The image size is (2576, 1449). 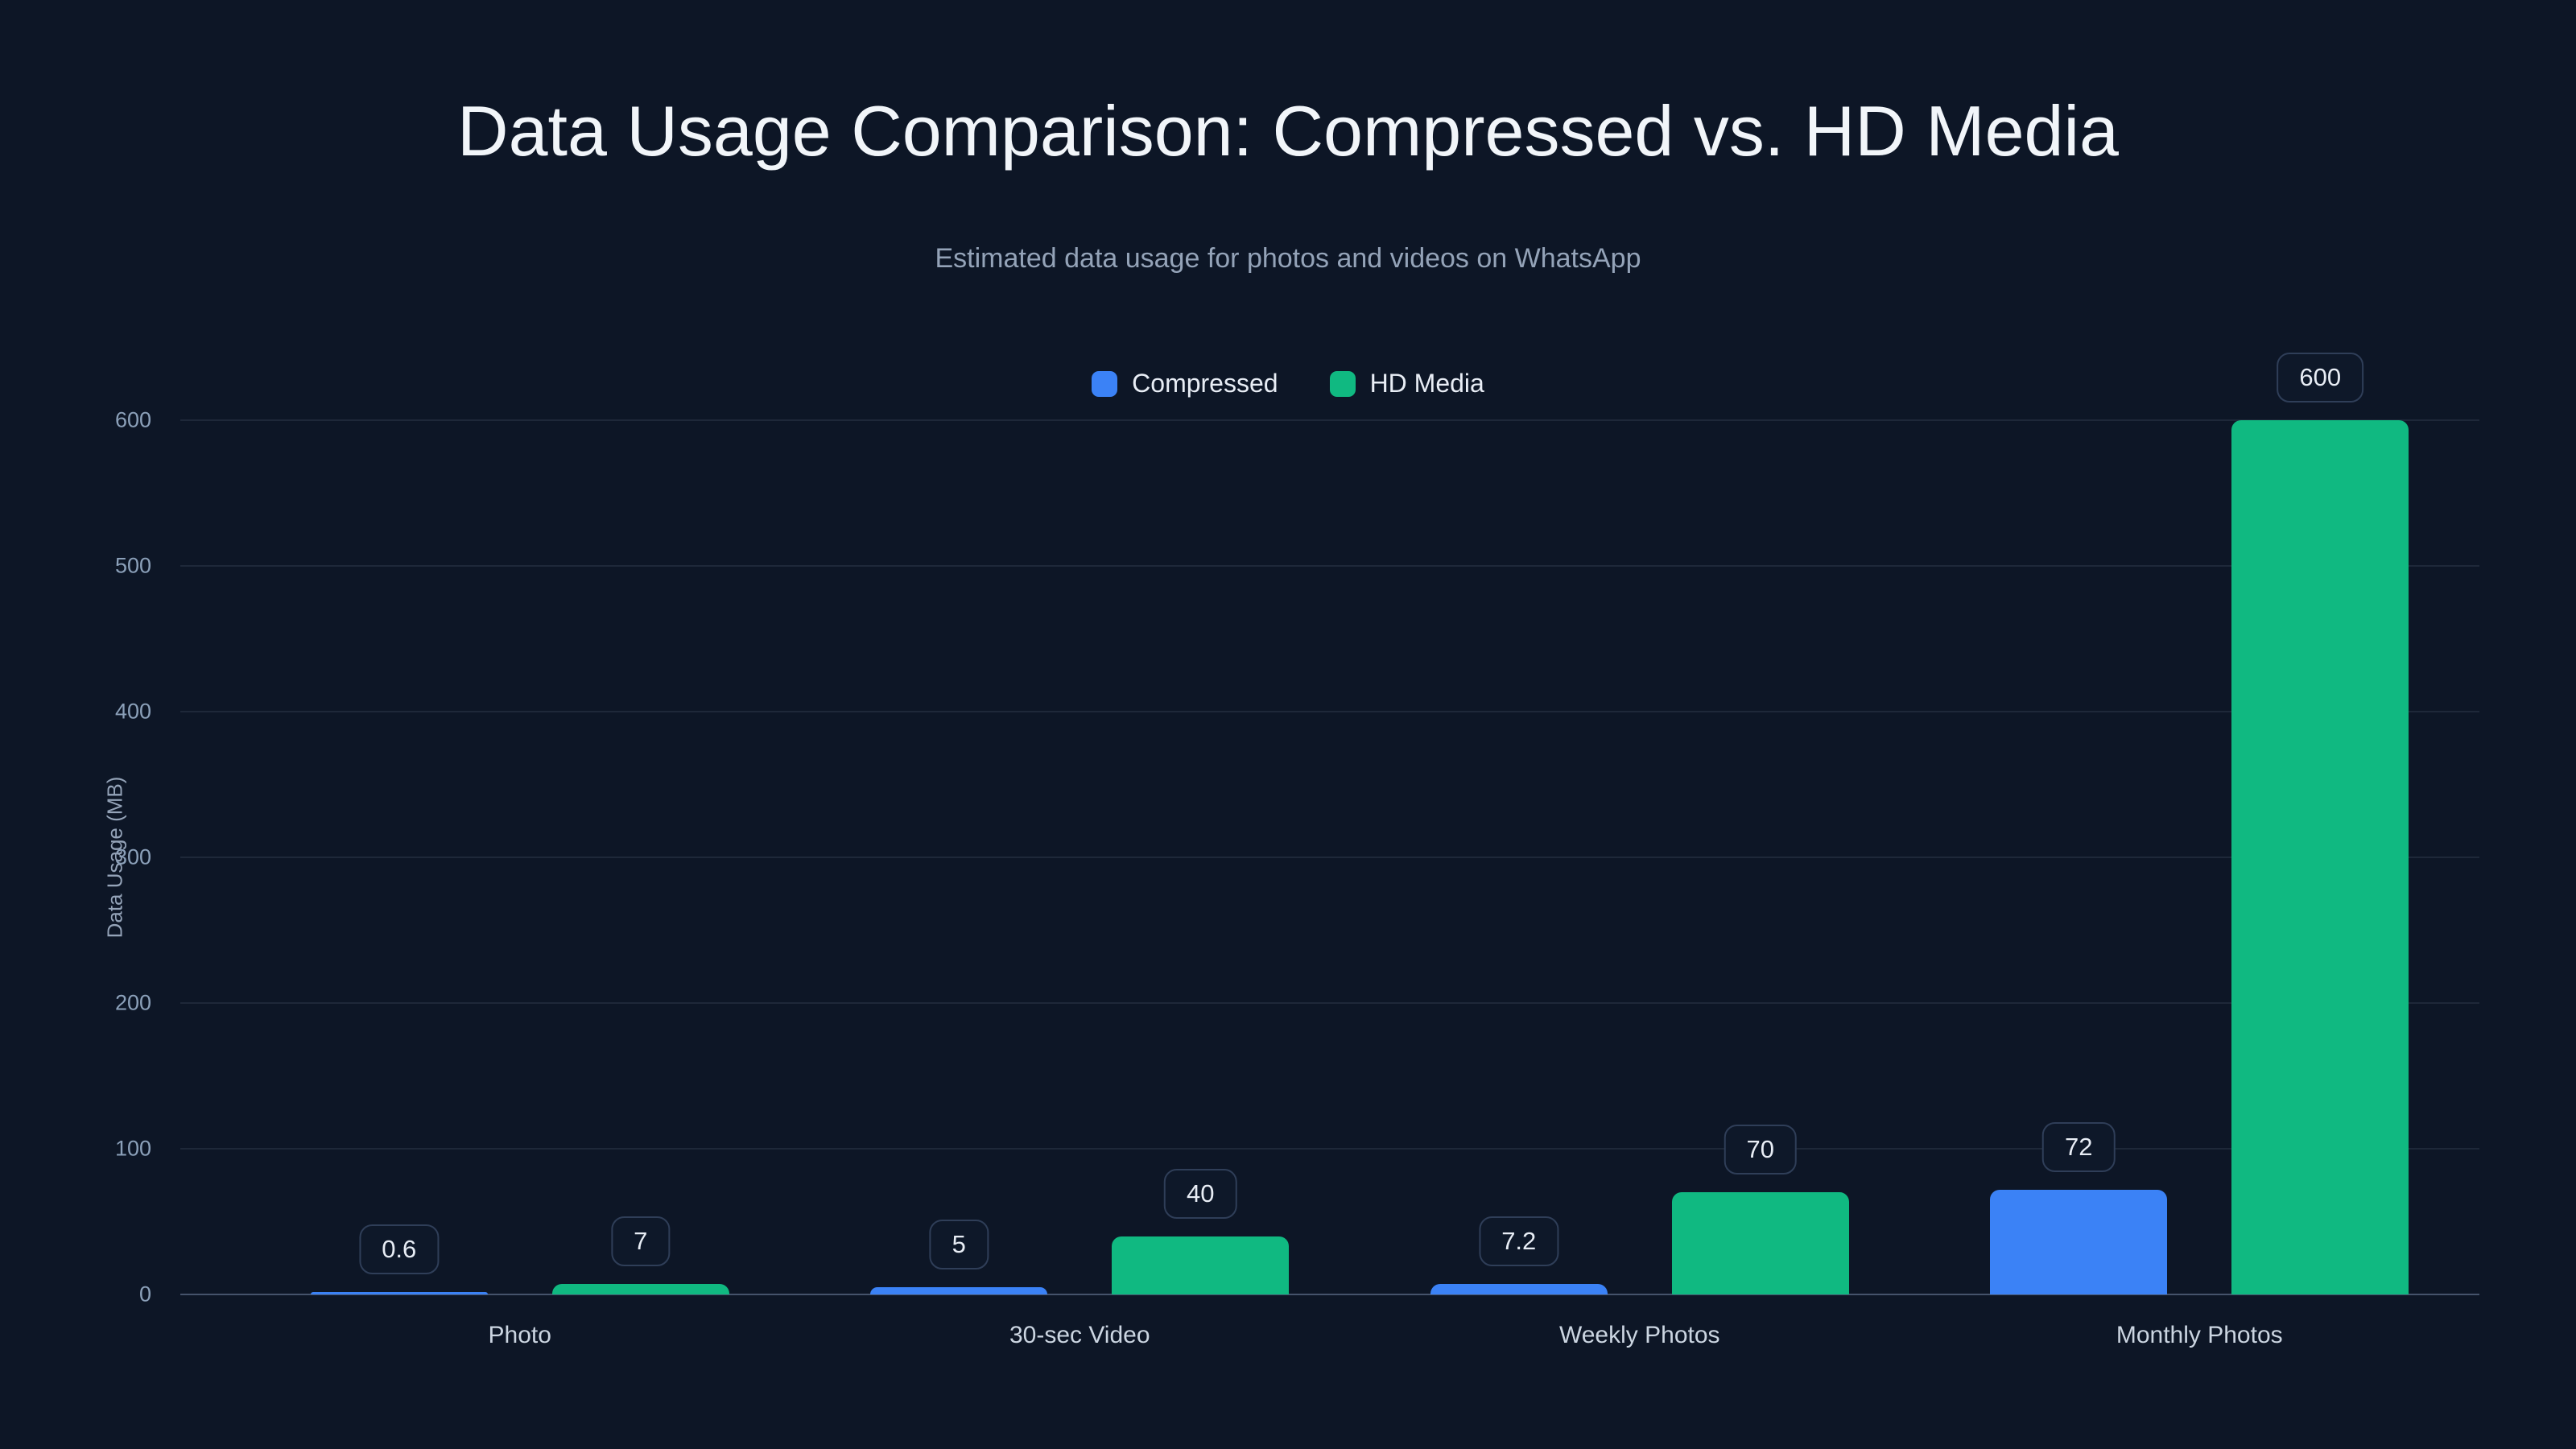 I want to click on value-label-hd-media-monthly-photos: 600, so click(x=2320, y=377).